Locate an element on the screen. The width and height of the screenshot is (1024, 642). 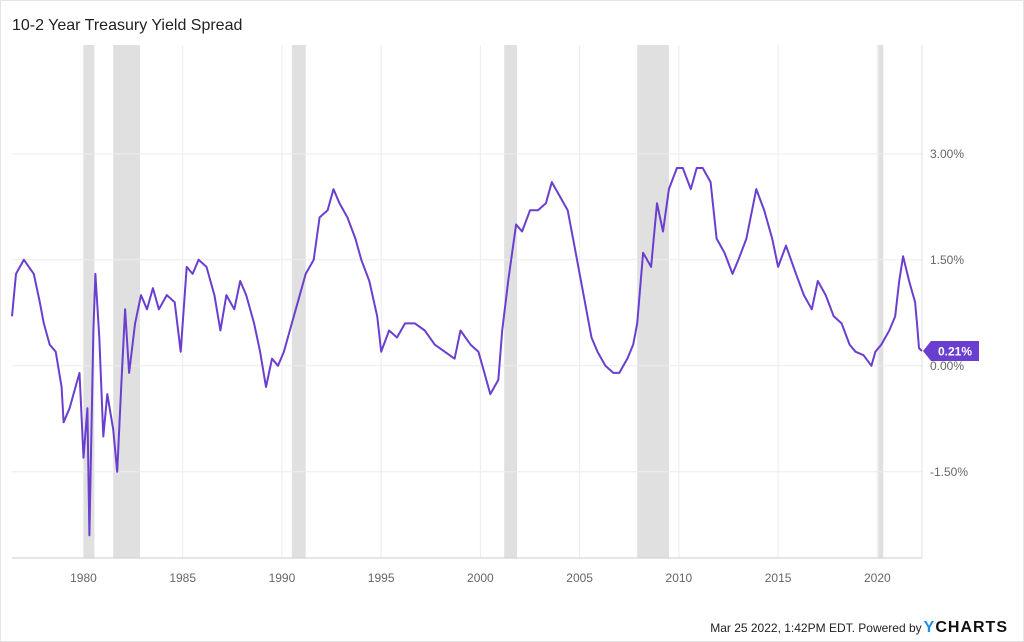
x-tick-label: 2020 is located at coordinates (877, 578).